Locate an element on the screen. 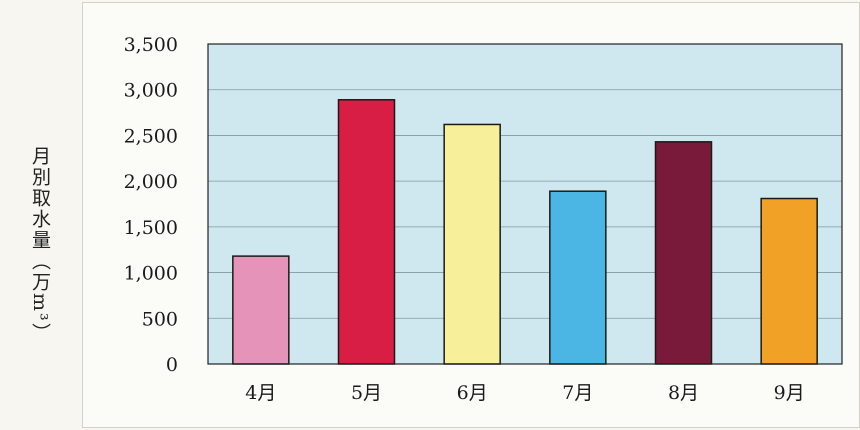 This screenshot has width=860, height=430. x-category-label: 4月 is located at coordinates (260, 393).